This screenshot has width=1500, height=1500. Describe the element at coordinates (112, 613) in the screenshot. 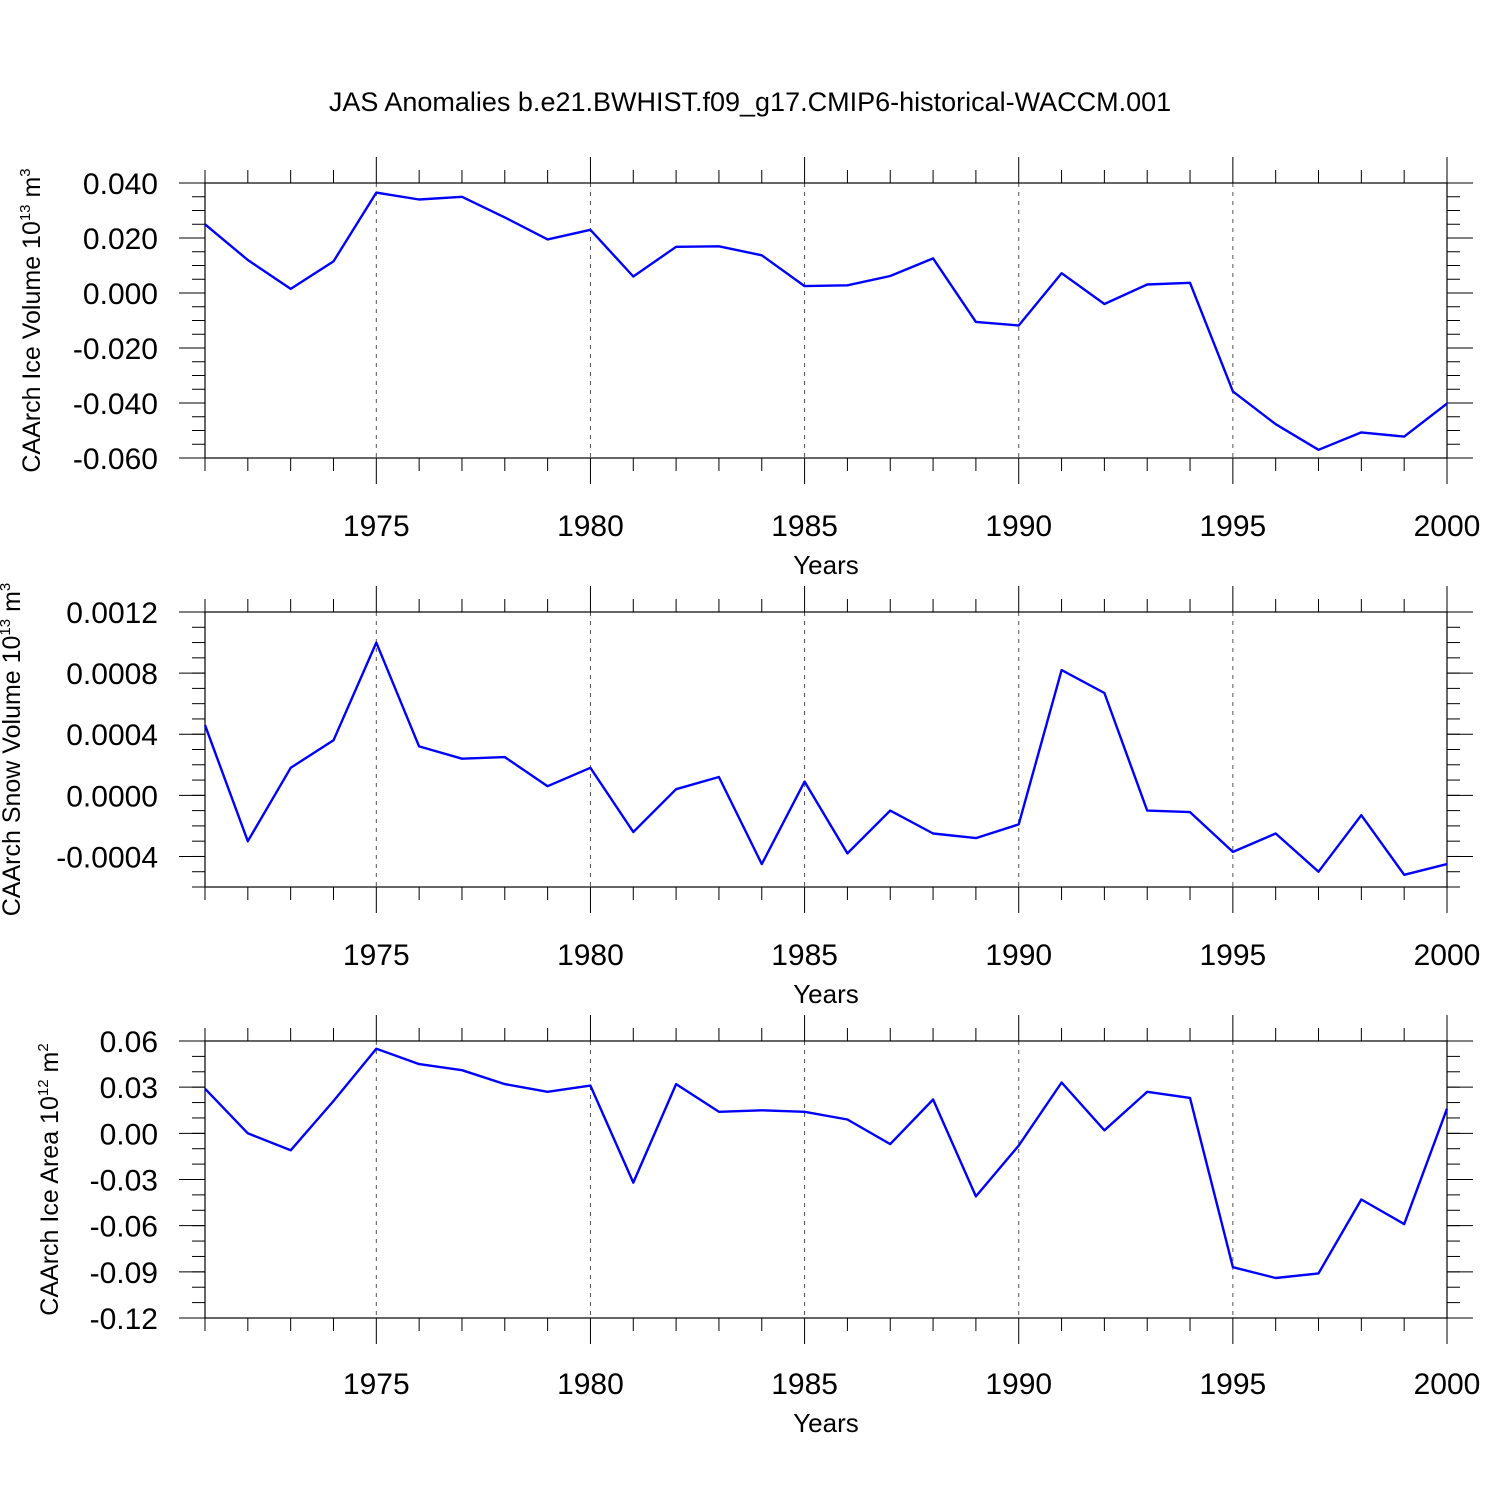

I see `y-tick-label: 0.0012` at that location.